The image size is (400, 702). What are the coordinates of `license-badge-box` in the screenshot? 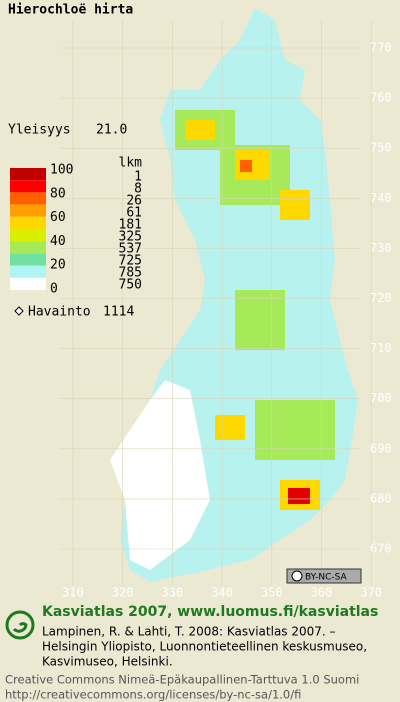 It's located at (324, 576).